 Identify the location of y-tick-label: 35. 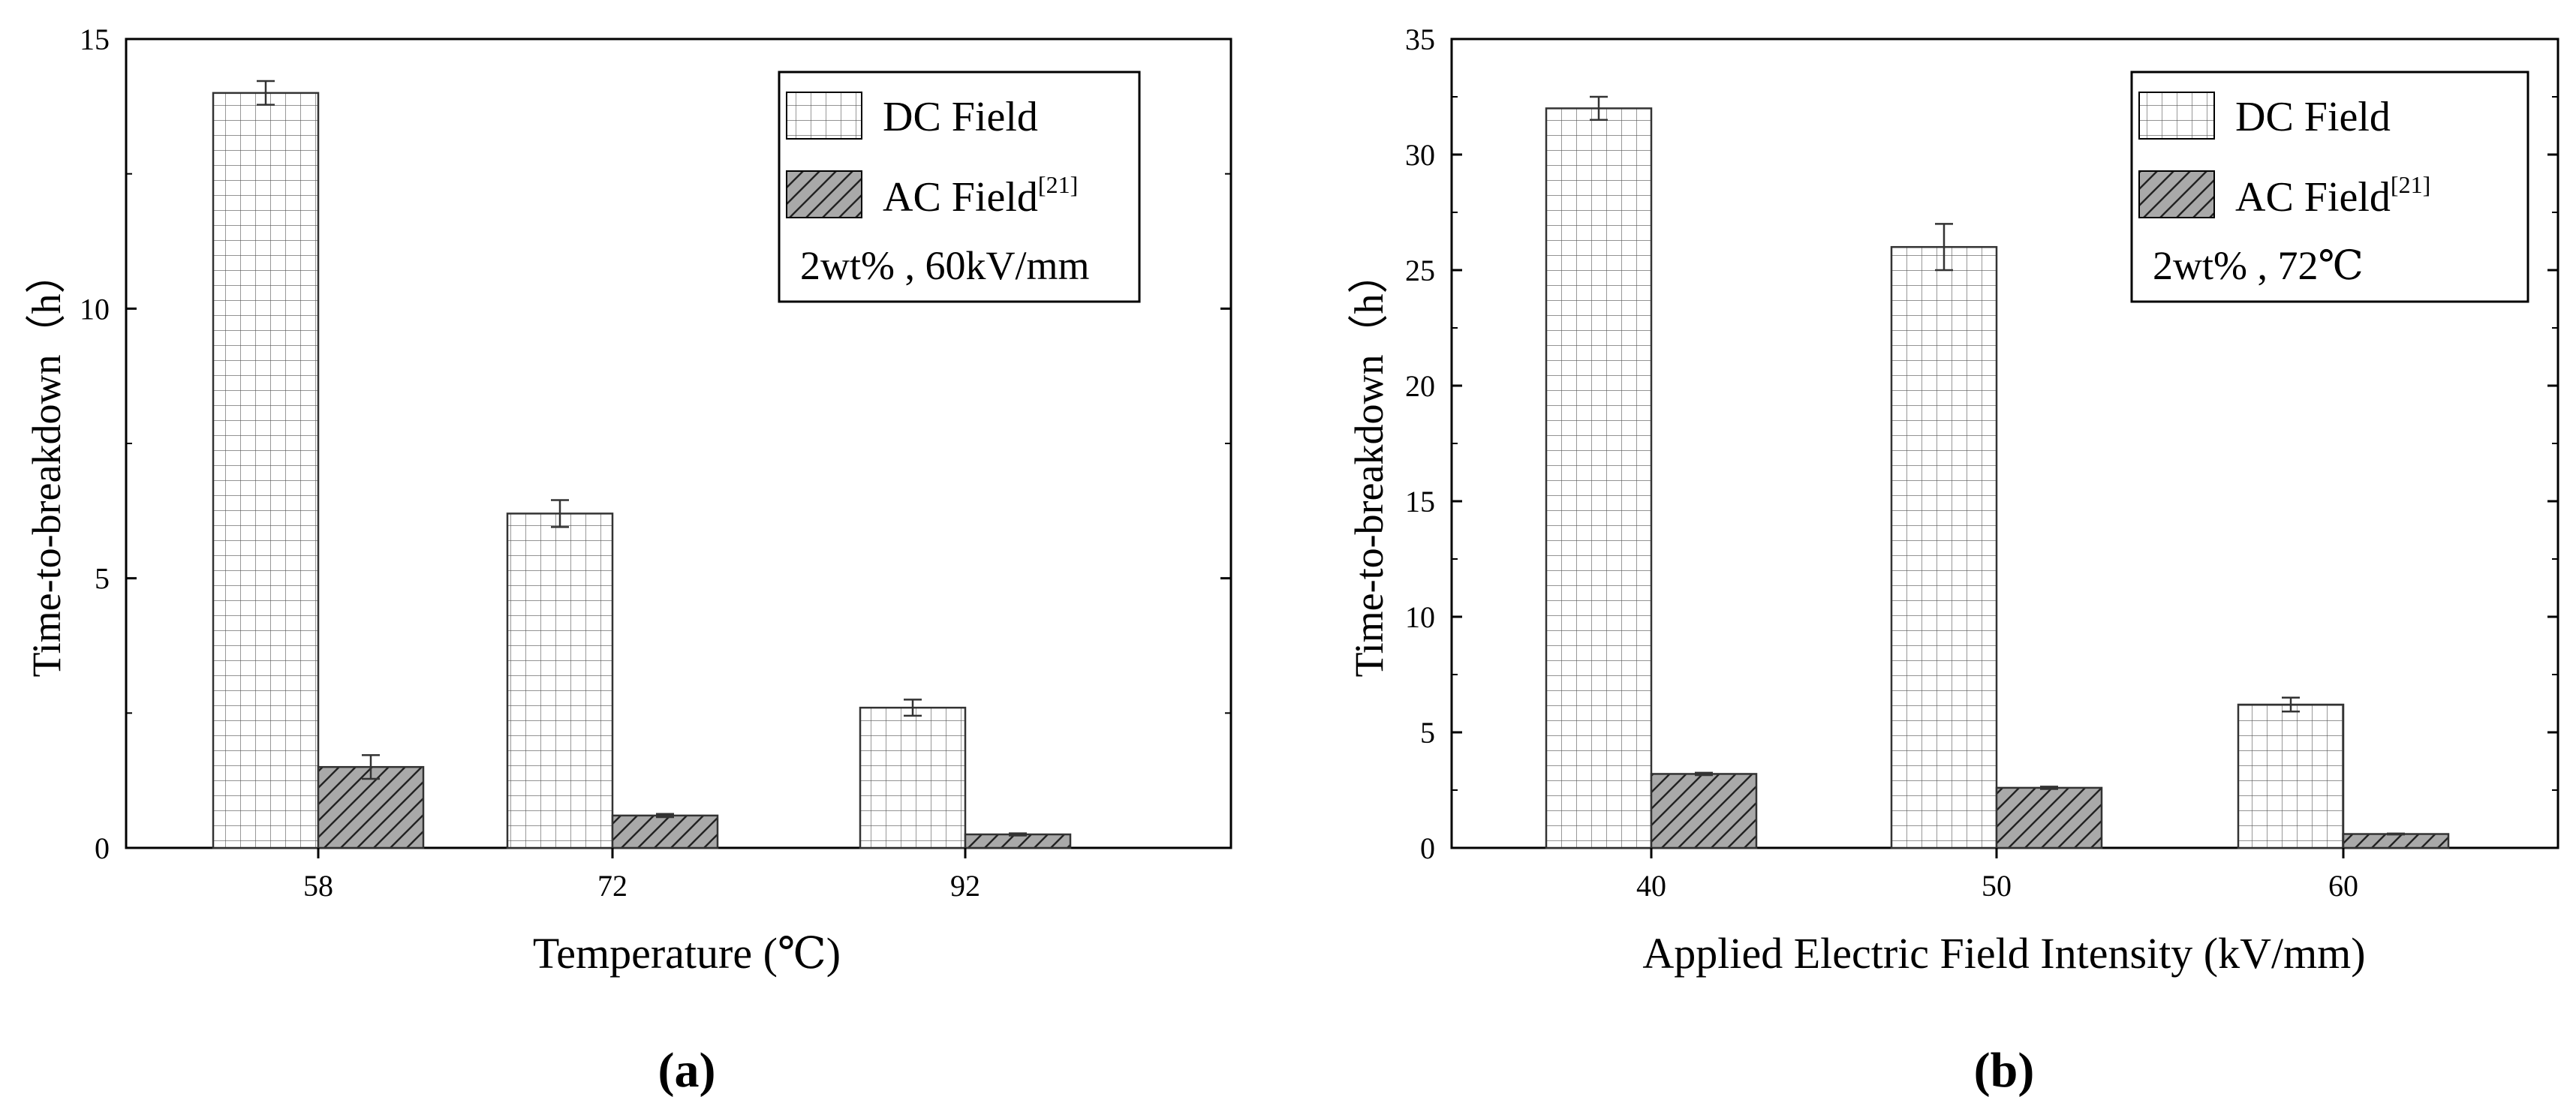
(1420, 39).